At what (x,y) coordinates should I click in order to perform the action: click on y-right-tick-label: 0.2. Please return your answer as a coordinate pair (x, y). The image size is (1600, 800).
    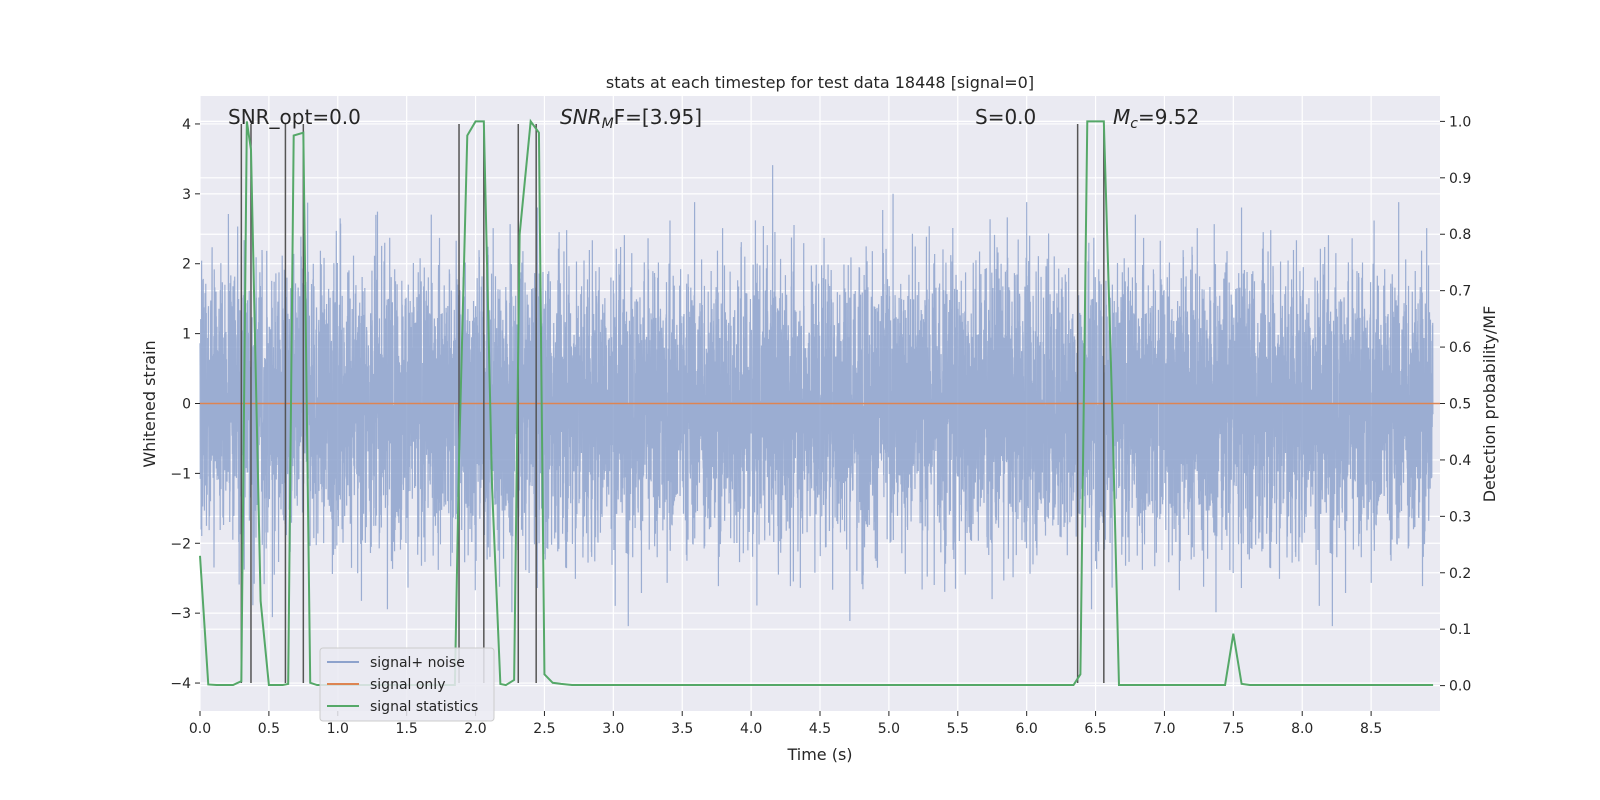
    Looking at the image, I should click on (1460, 574).